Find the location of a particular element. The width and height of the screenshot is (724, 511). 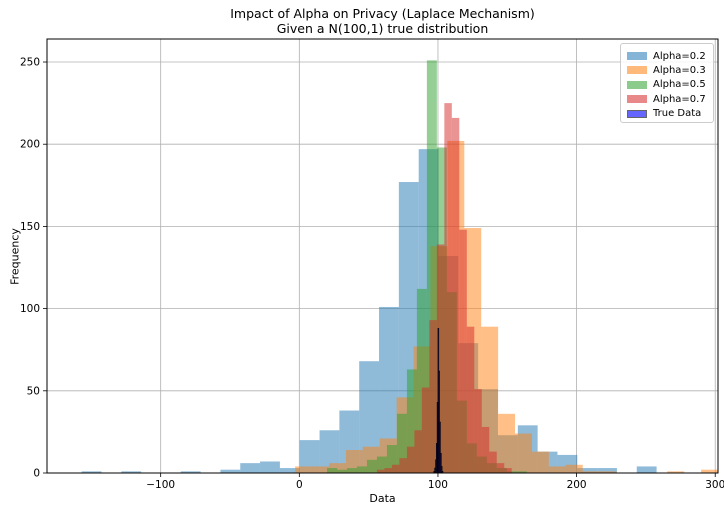

y-tick-label: 200 is located at coordinates (30, 145).